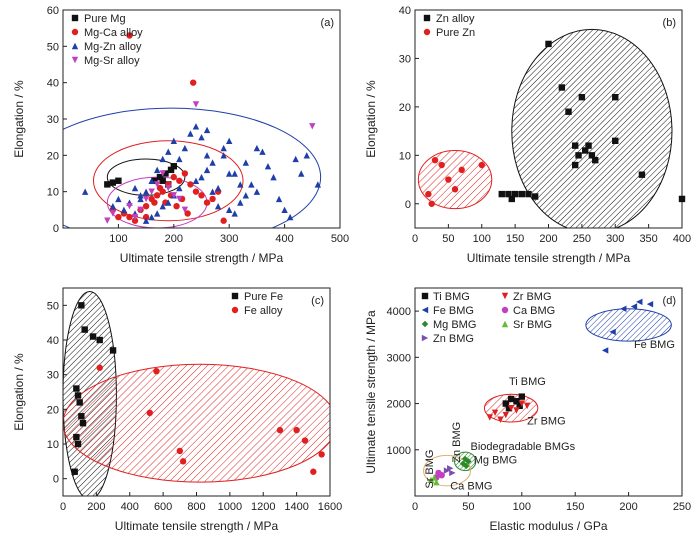  Describe the element at coordinates (615, 239) in the screenshot. I see `x-tick-label: 300` at that location.